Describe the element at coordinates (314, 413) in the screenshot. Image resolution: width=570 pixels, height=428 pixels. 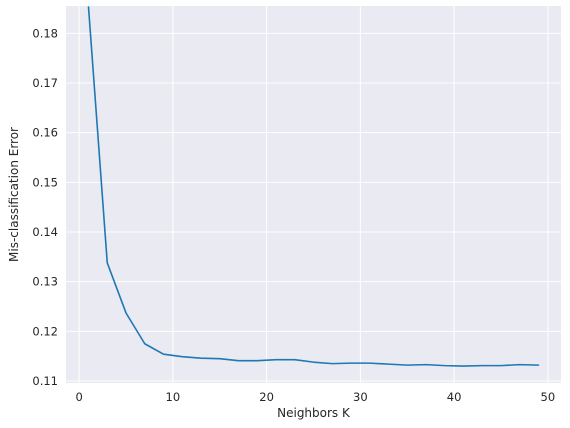
I see `x-axis-label: Neighbors K` at that location.